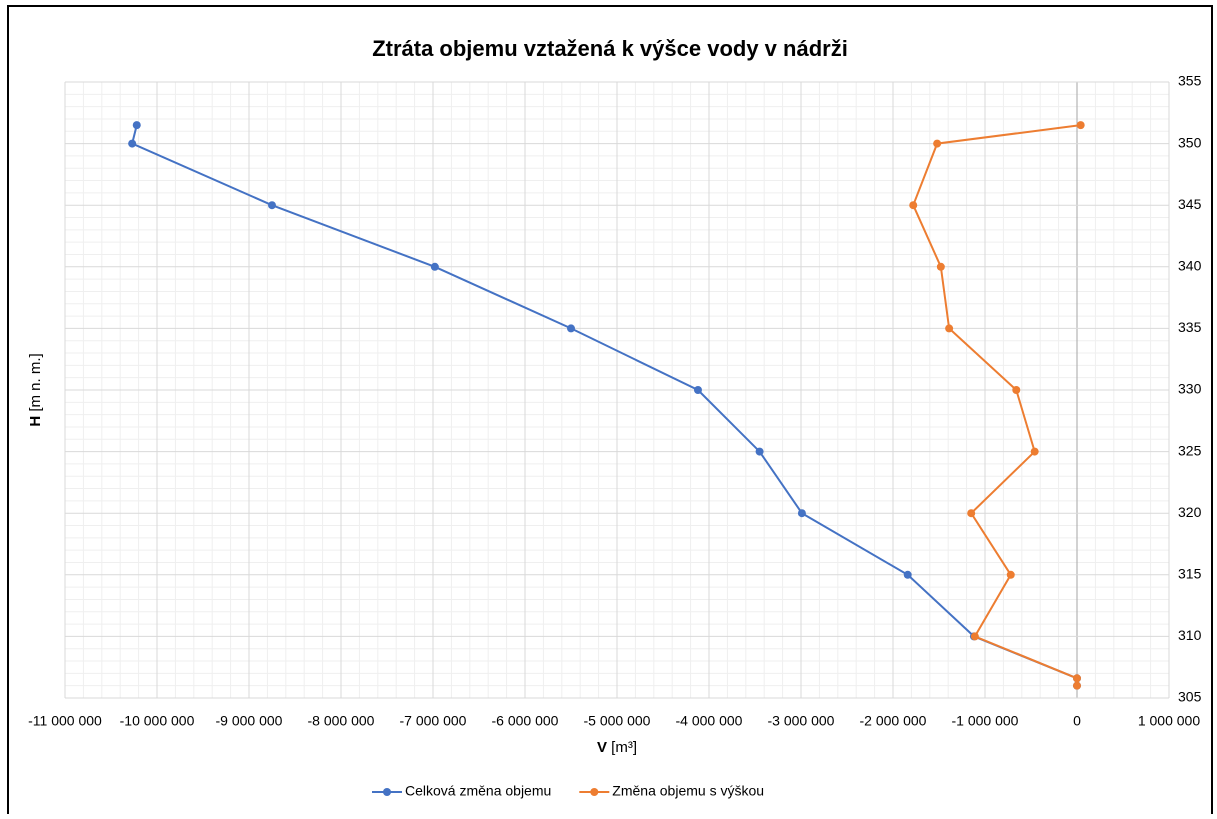 The width and height of the screenshot is (1217, 819). Describe the element at coordinates (1190, 327) in the screenshot. I see `y-tick-label: 335` at that location.